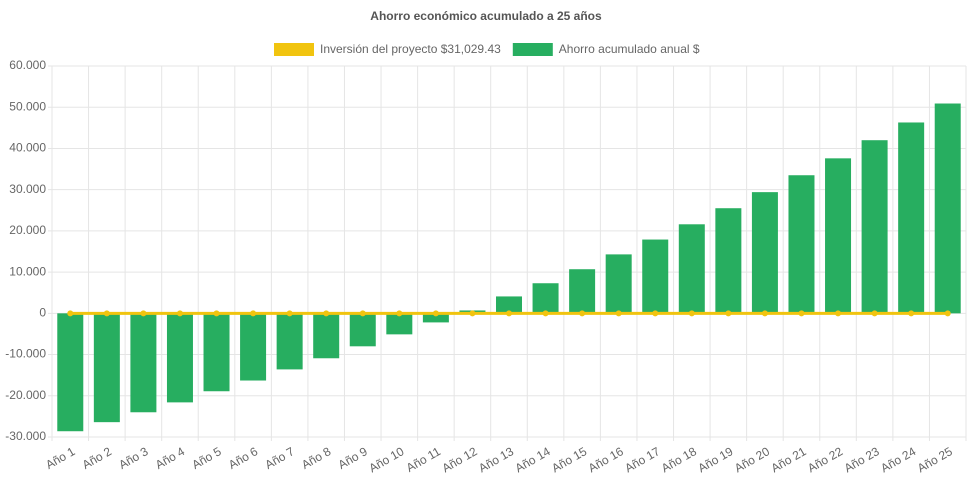 This screenshot has height=485, width=971. Describe the element at coordinates (606, 459) in the screenshot. I see `x-tick-label: Año 16` at that location.